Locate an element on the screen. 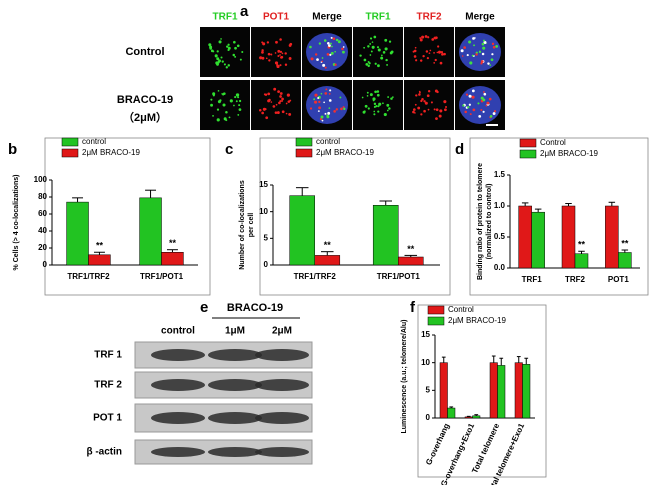 The image size is (650, 485). y-axis-label: (normalized to control) is located at coordinates (489, 222).